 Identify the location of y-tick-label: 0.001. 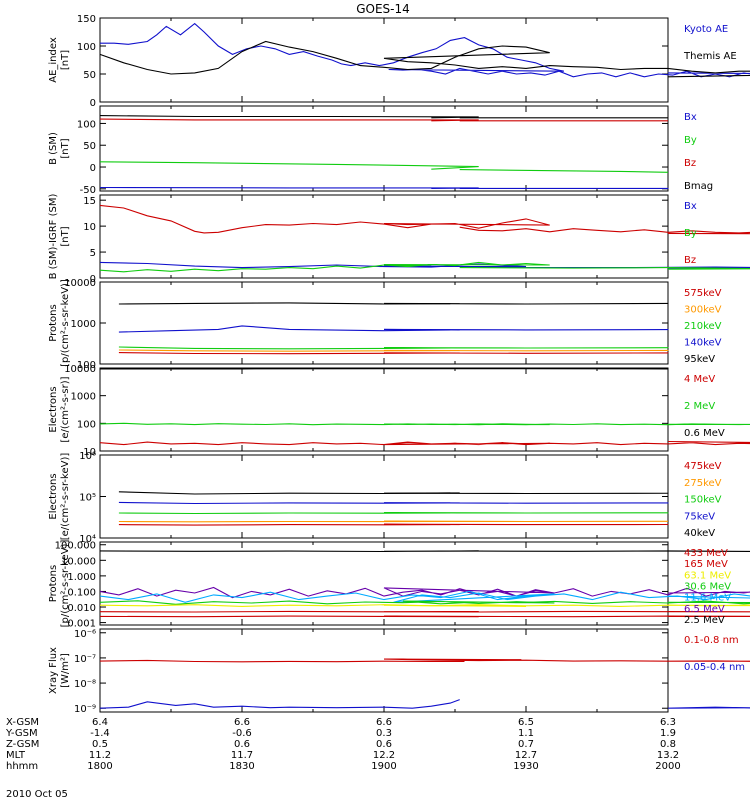
(81, 624).